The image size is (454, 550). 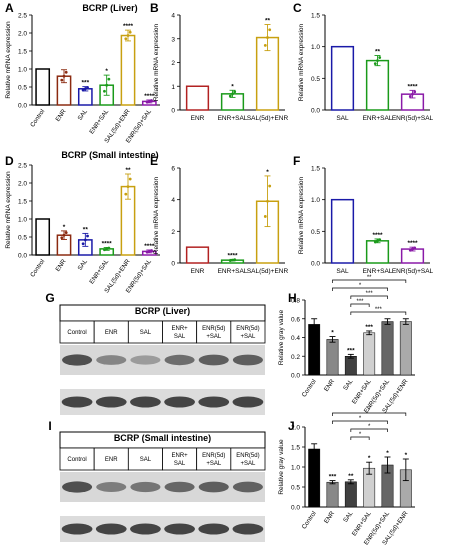 I want to click on chart-title: BCRP (Liver), so click(x=109, y=8).